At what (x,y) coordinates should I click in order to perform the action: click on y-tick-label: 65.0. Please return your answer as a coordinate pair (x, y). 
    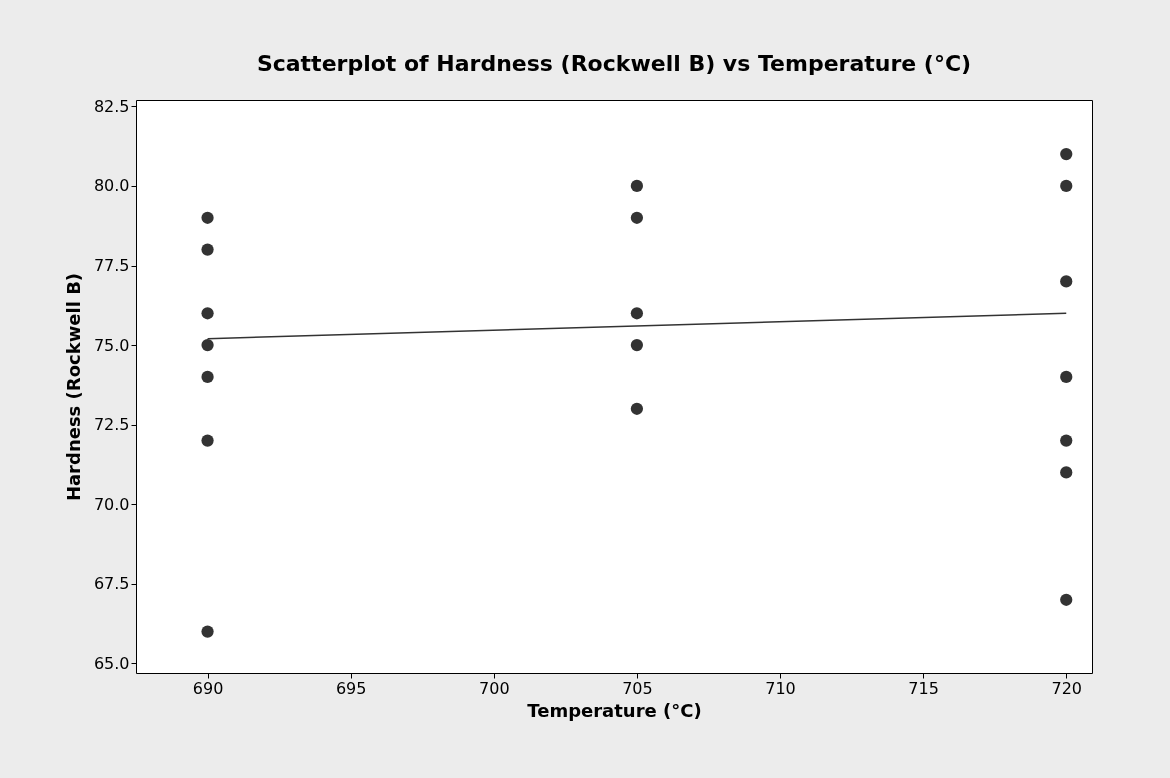
    Looking at the image, I should click on (111, 663).